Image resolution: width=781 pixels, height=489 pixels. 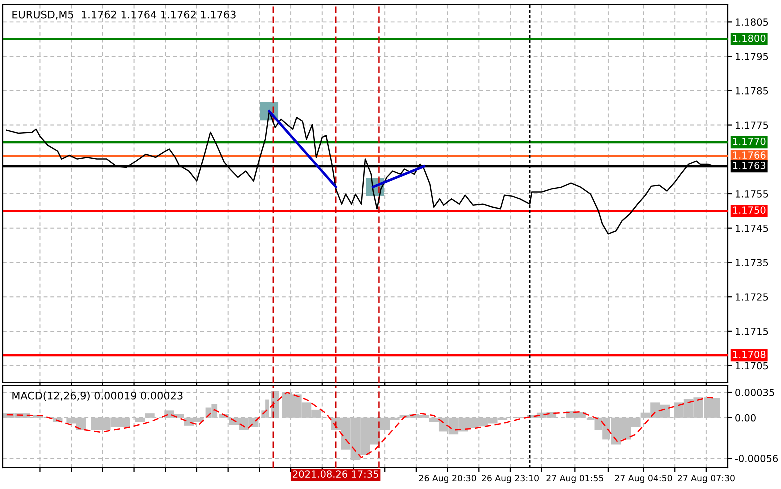 What do you see at coordinates (752, 263) in the screenshot?
I see `y-tick-label: 1.1735` at bounding box center [752, 263].